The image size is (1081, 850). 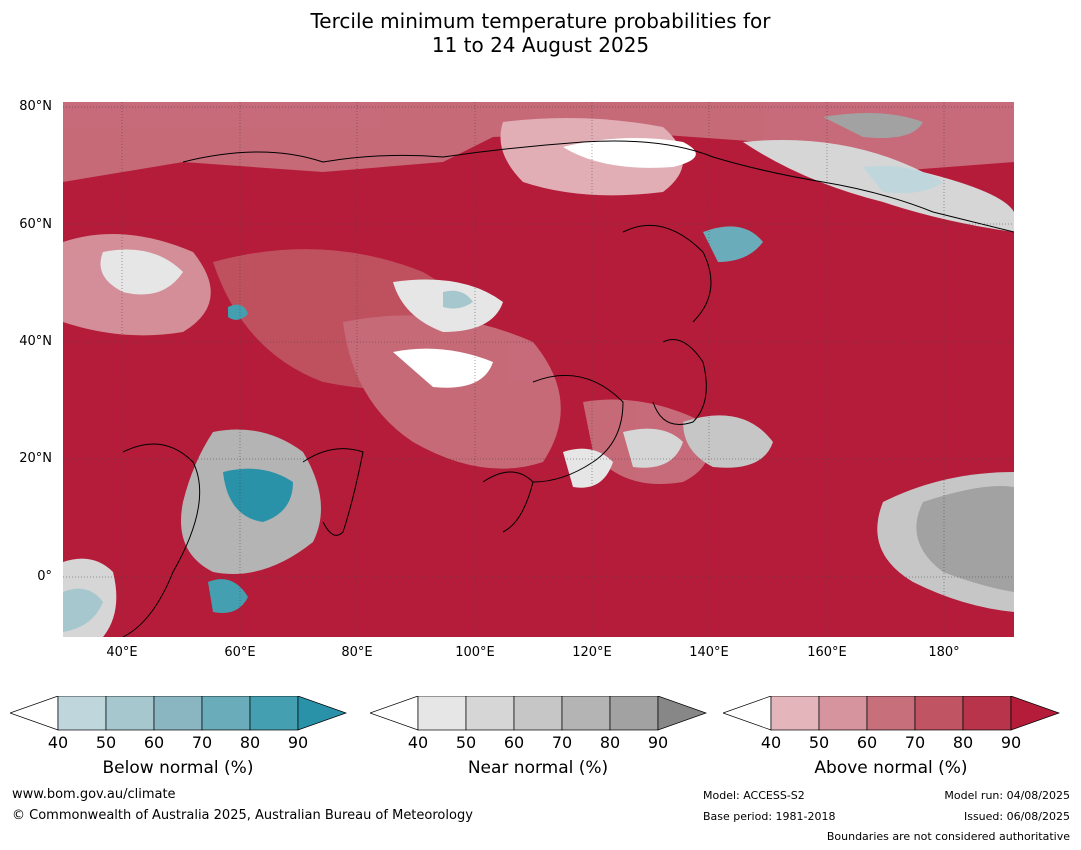 What do you see at coordinates (418, 742) in the screenshot?
I see `cbar-near-tick: 40` at bounding box center [418, 742].